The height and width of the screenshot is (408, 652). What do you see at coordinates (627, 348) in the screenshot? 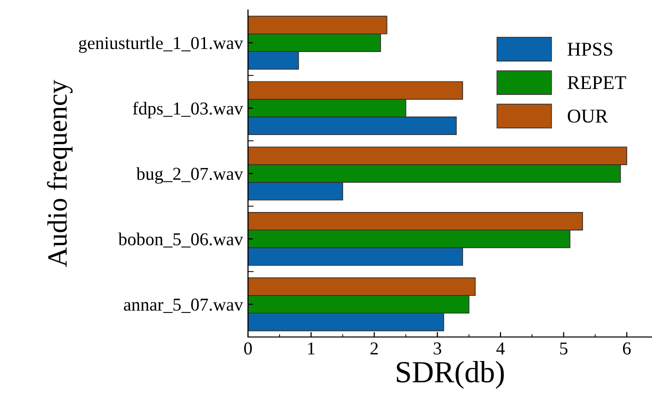
I see `x-tick-label: 6` at bounding box center [627, 348].